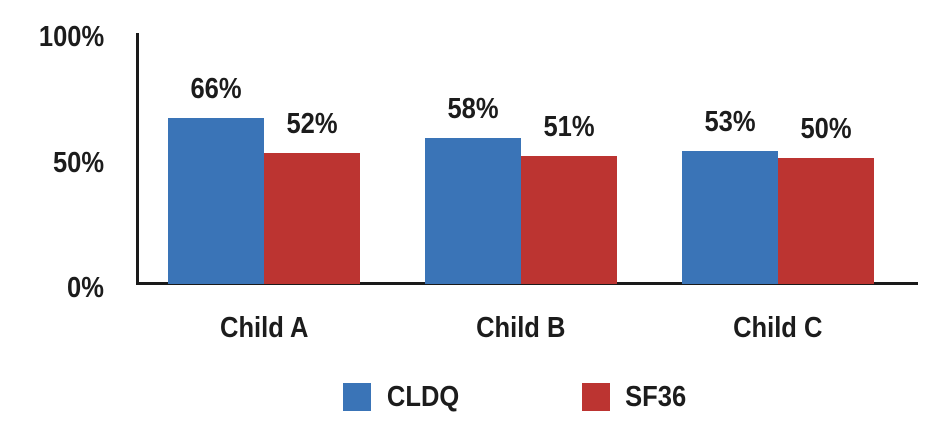  I want to click on bar-value-text: 52%, so click(312, 124).